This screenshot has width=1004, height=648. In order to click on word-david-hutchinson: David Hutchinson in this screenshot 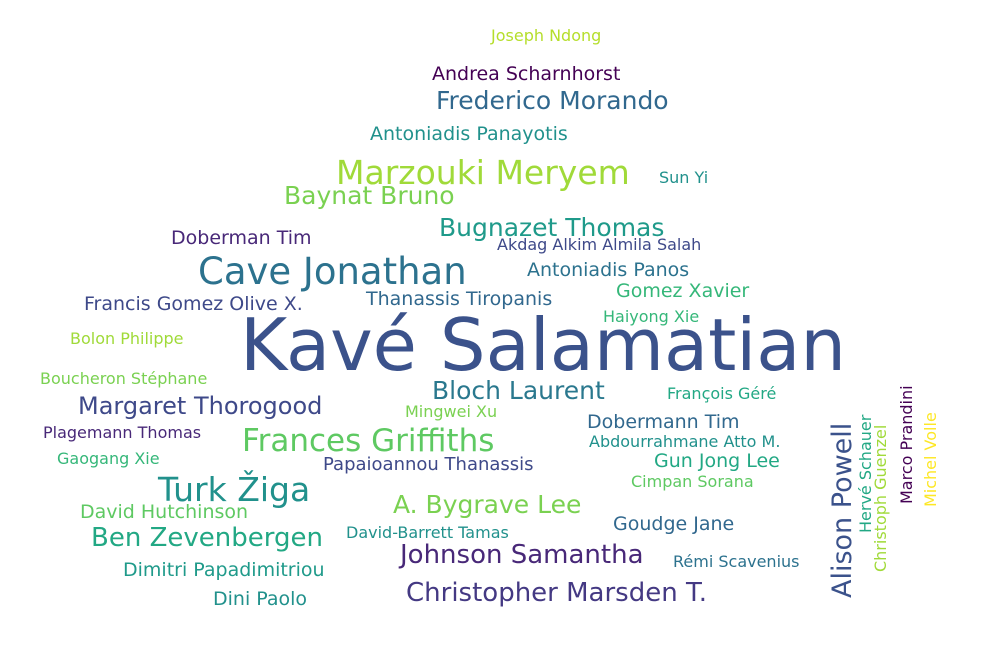, I will do `click(164, 512)`.